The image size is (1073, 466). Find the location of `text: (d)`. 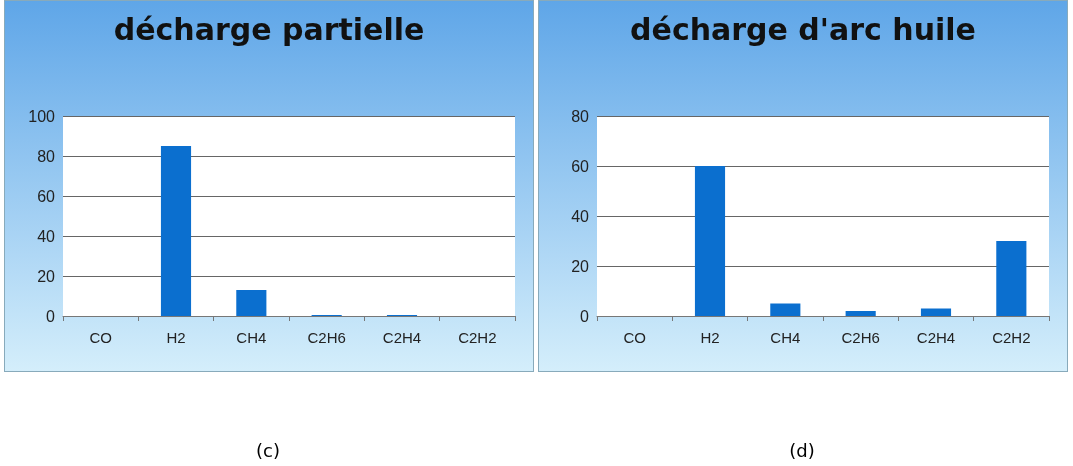

text: (d) is located at coordinates (802, 450).